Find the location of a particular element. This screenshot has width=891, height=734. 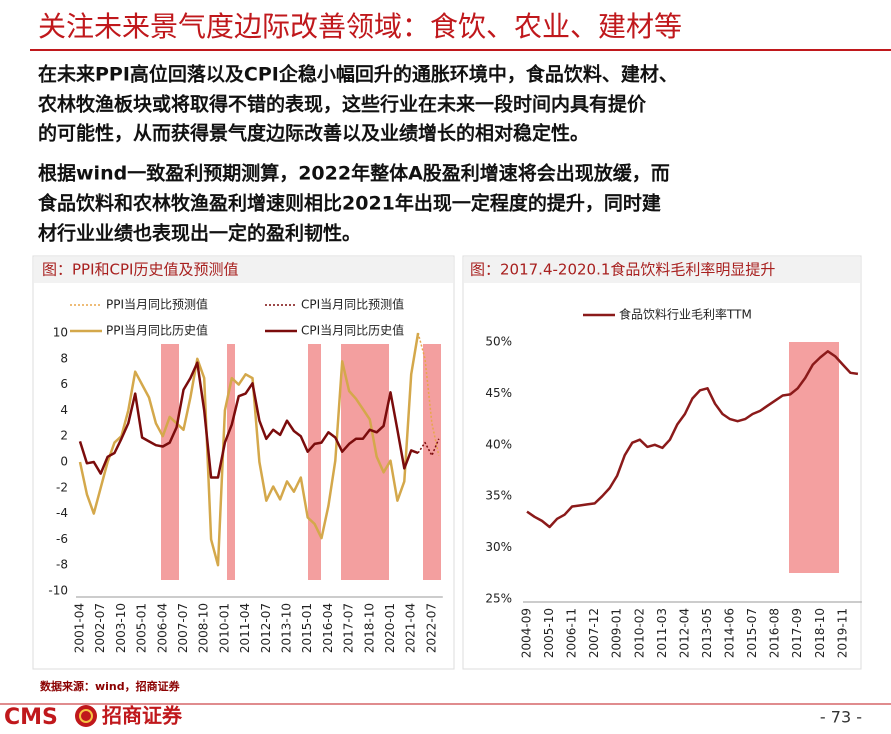

legend-label: CPI当月同比预测值 is located at coordinates (352, 304).